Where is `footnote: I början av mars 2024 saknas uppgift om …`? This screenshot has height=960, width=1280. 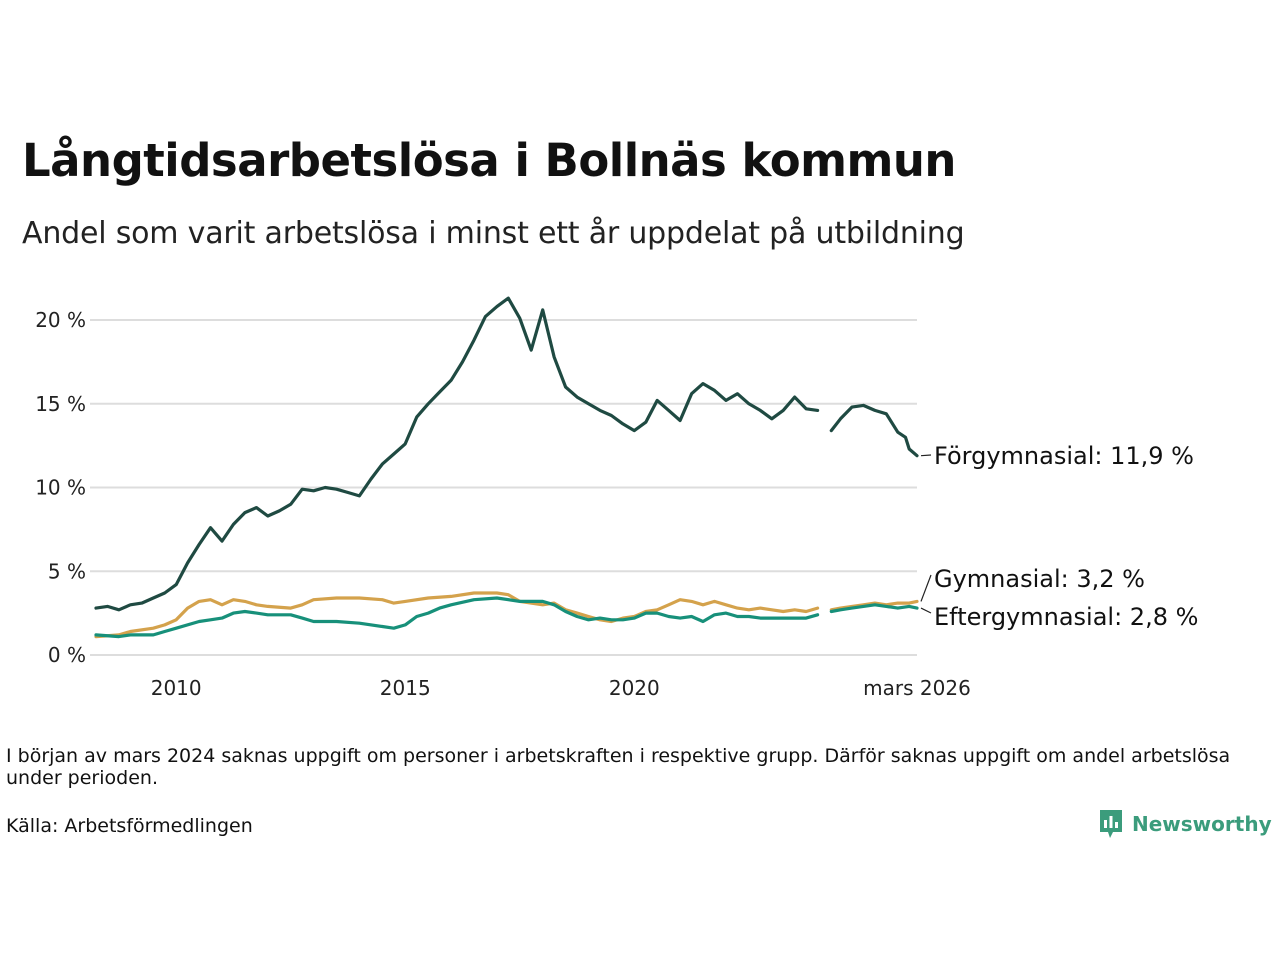
footnote: I början av mars 2024 saknas uppgift om … is located at coordinates (618, 767).